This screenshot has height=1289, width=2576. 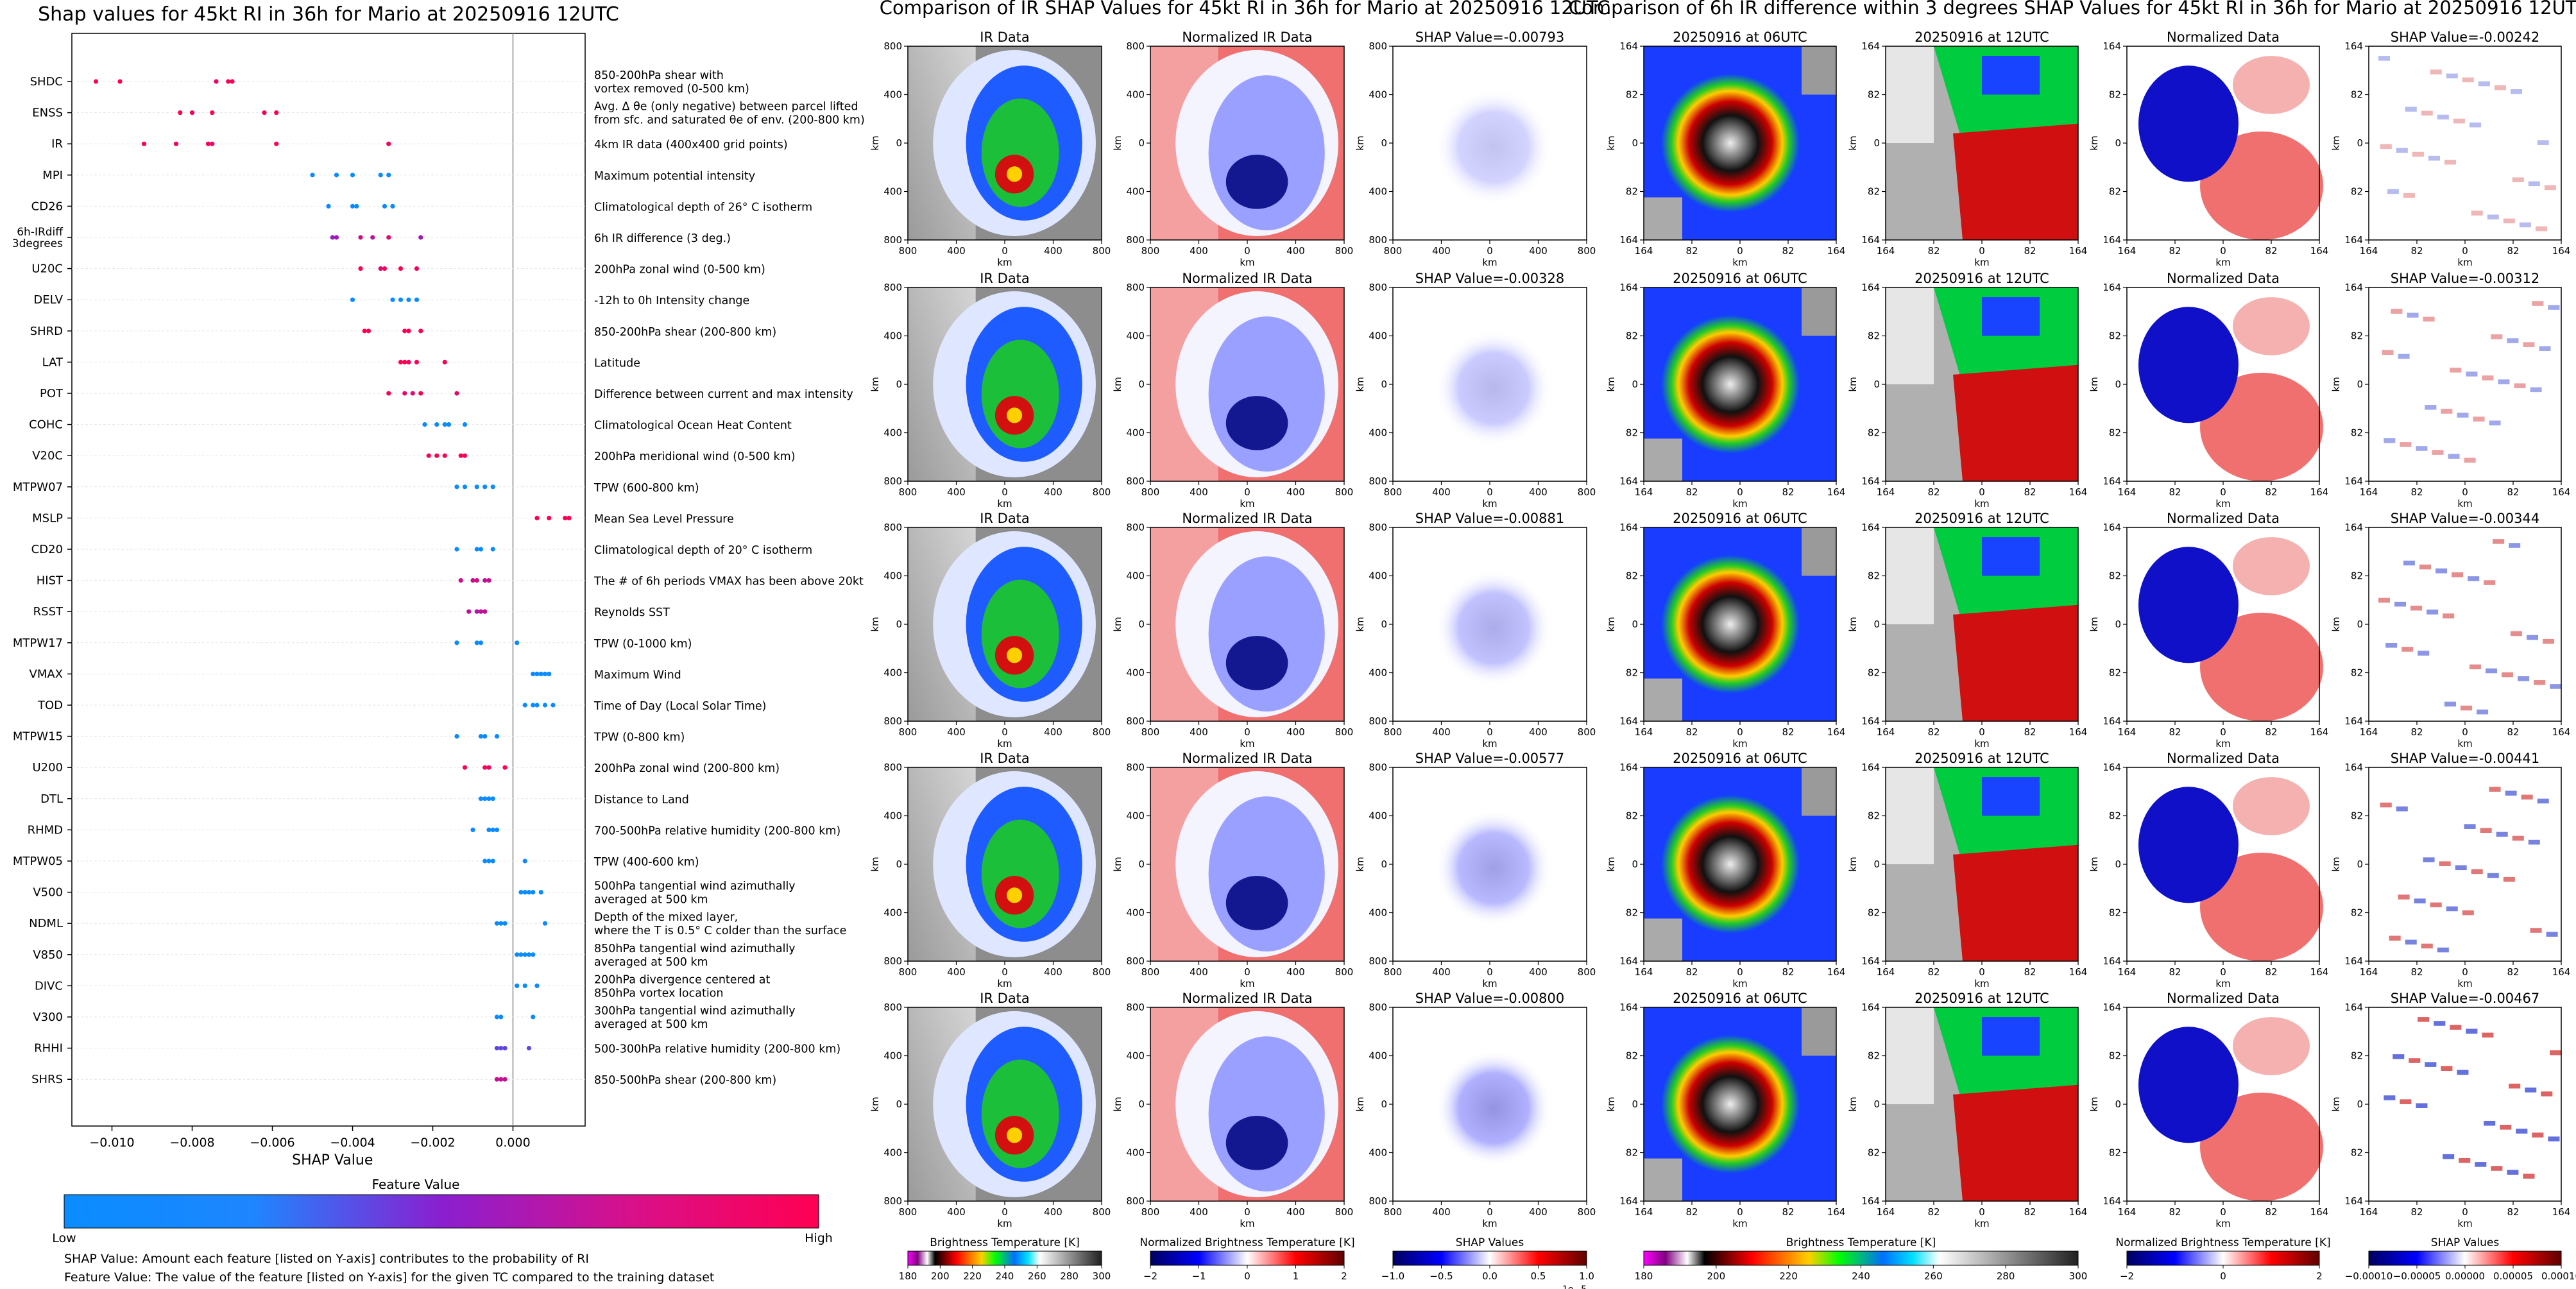 I want to click on field-band, so click(x=2011, y=316).